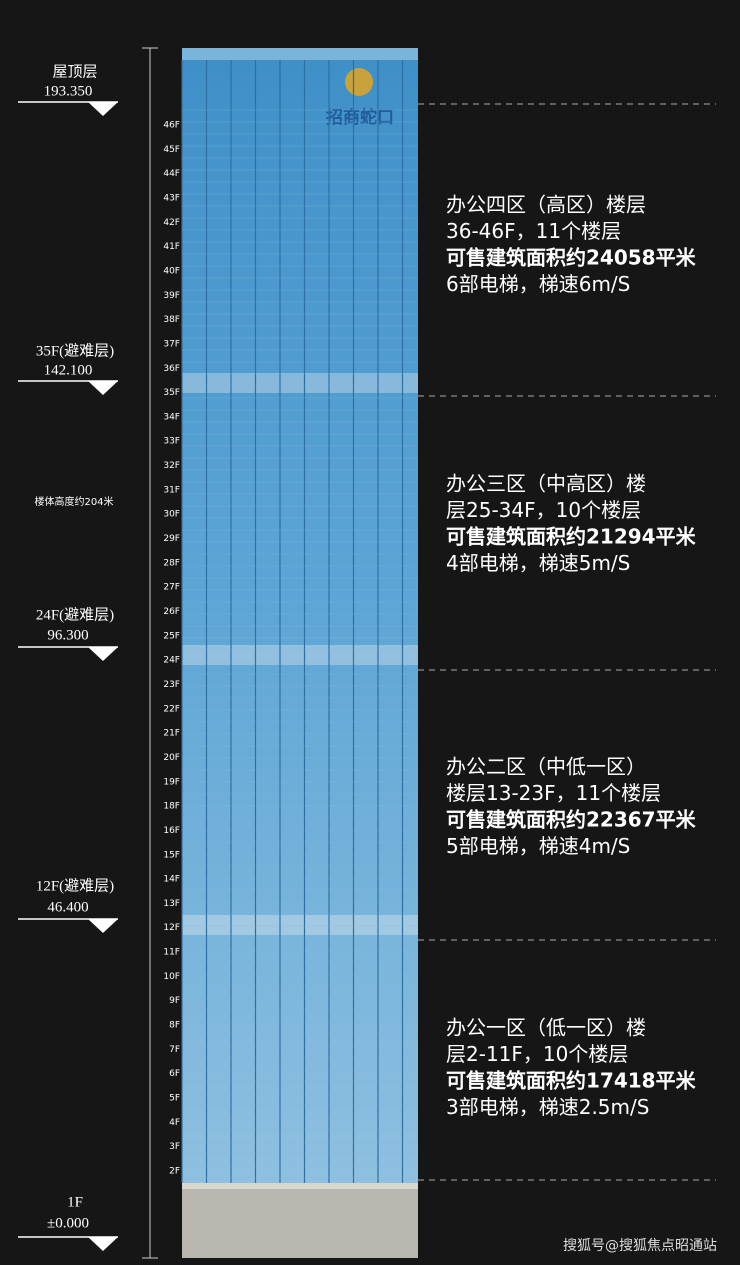 The width and height of the screenshot is (740, 1265). What do you see at coordinates (75, 350) in the screenshot?
I see `elevation-label: 35F(避难层)` at bounding box center [75, 350].